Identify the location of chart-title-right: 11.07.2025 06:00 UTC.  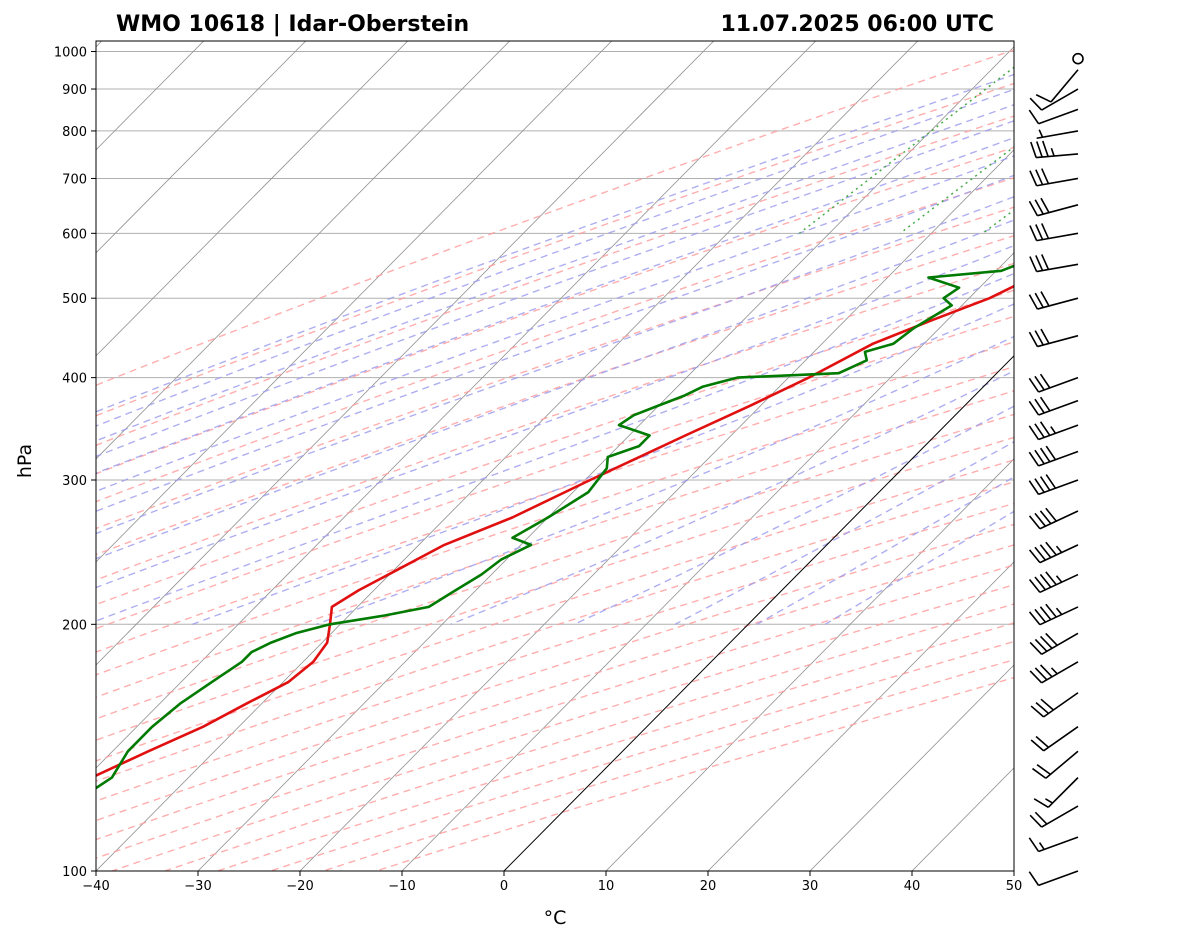
(857, 24).